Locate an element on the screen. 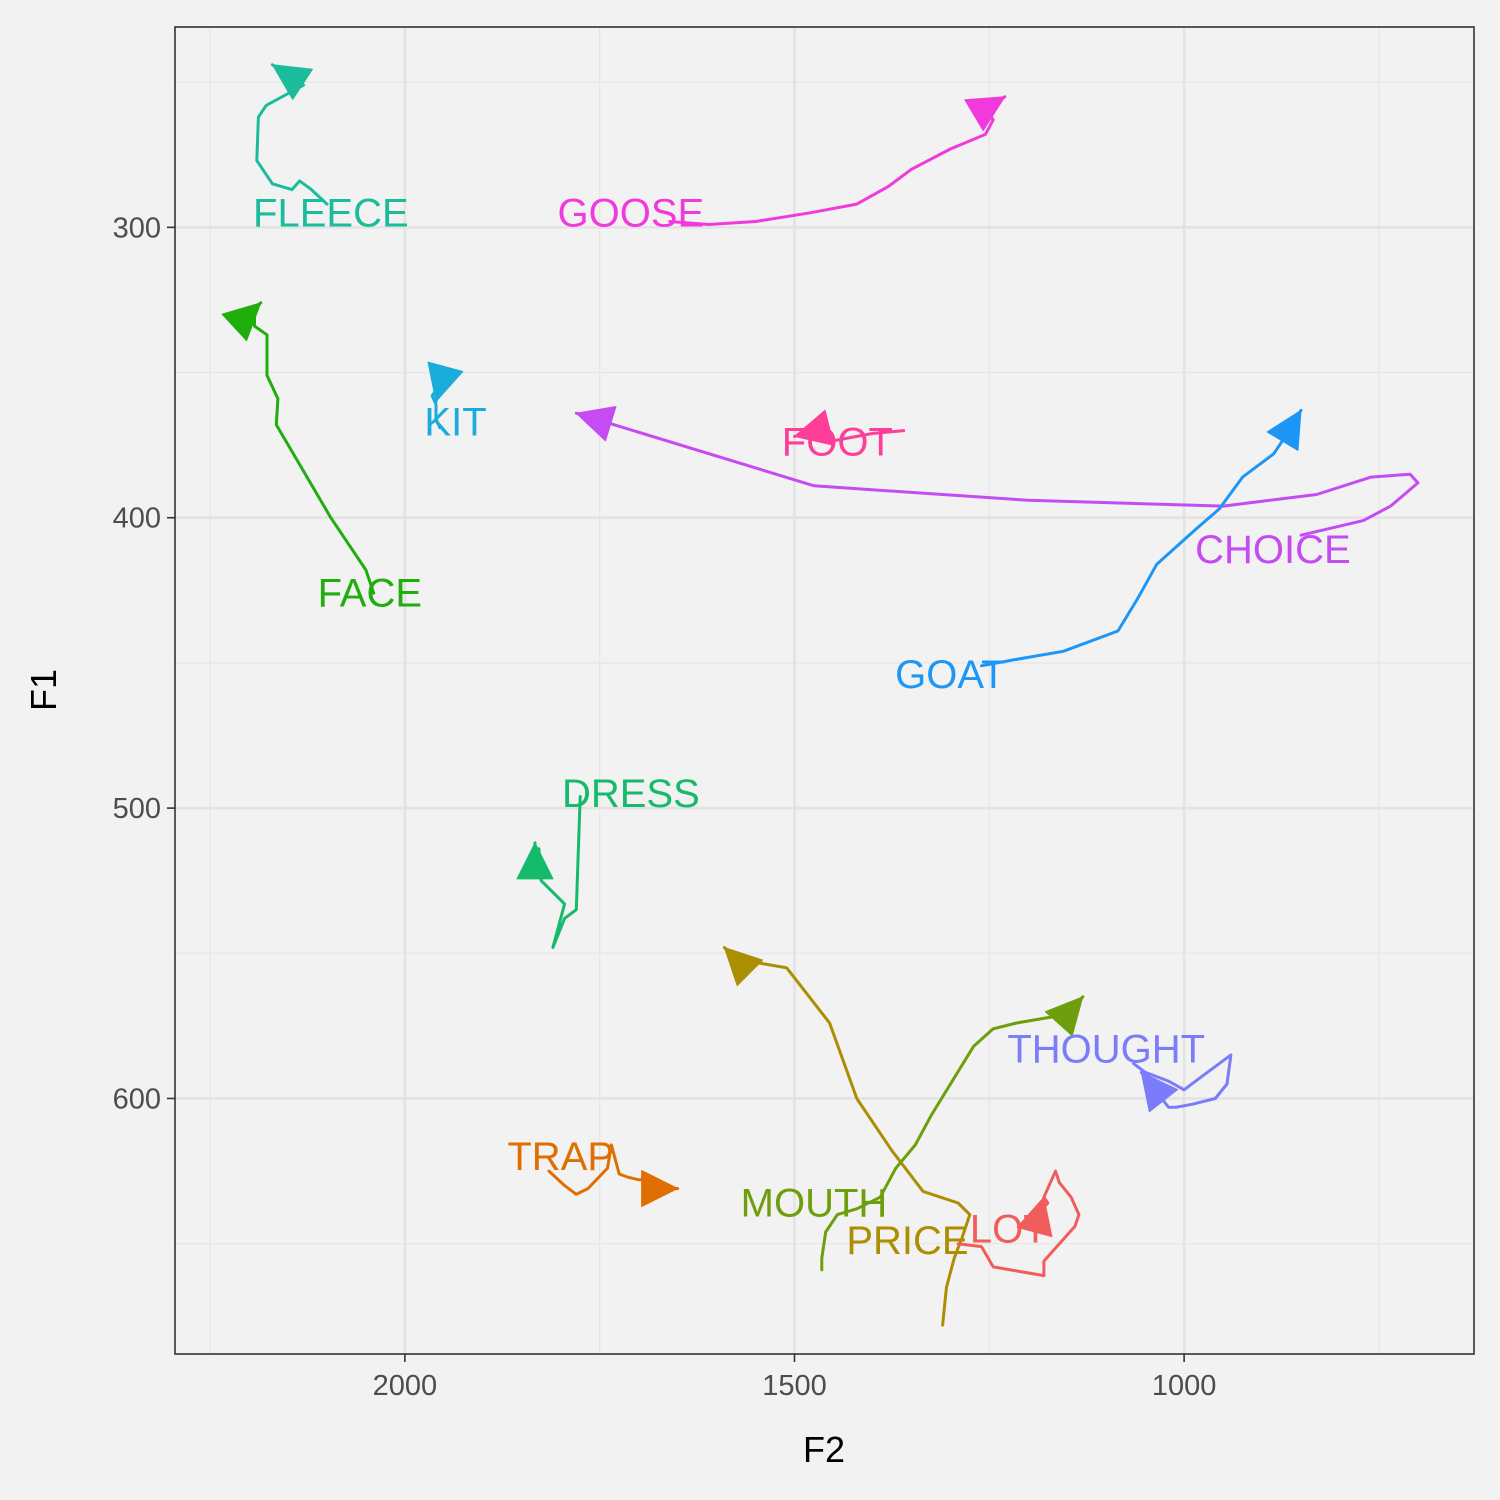  vowel-label-goose: GOOSE is located at coordinates (631, 213).